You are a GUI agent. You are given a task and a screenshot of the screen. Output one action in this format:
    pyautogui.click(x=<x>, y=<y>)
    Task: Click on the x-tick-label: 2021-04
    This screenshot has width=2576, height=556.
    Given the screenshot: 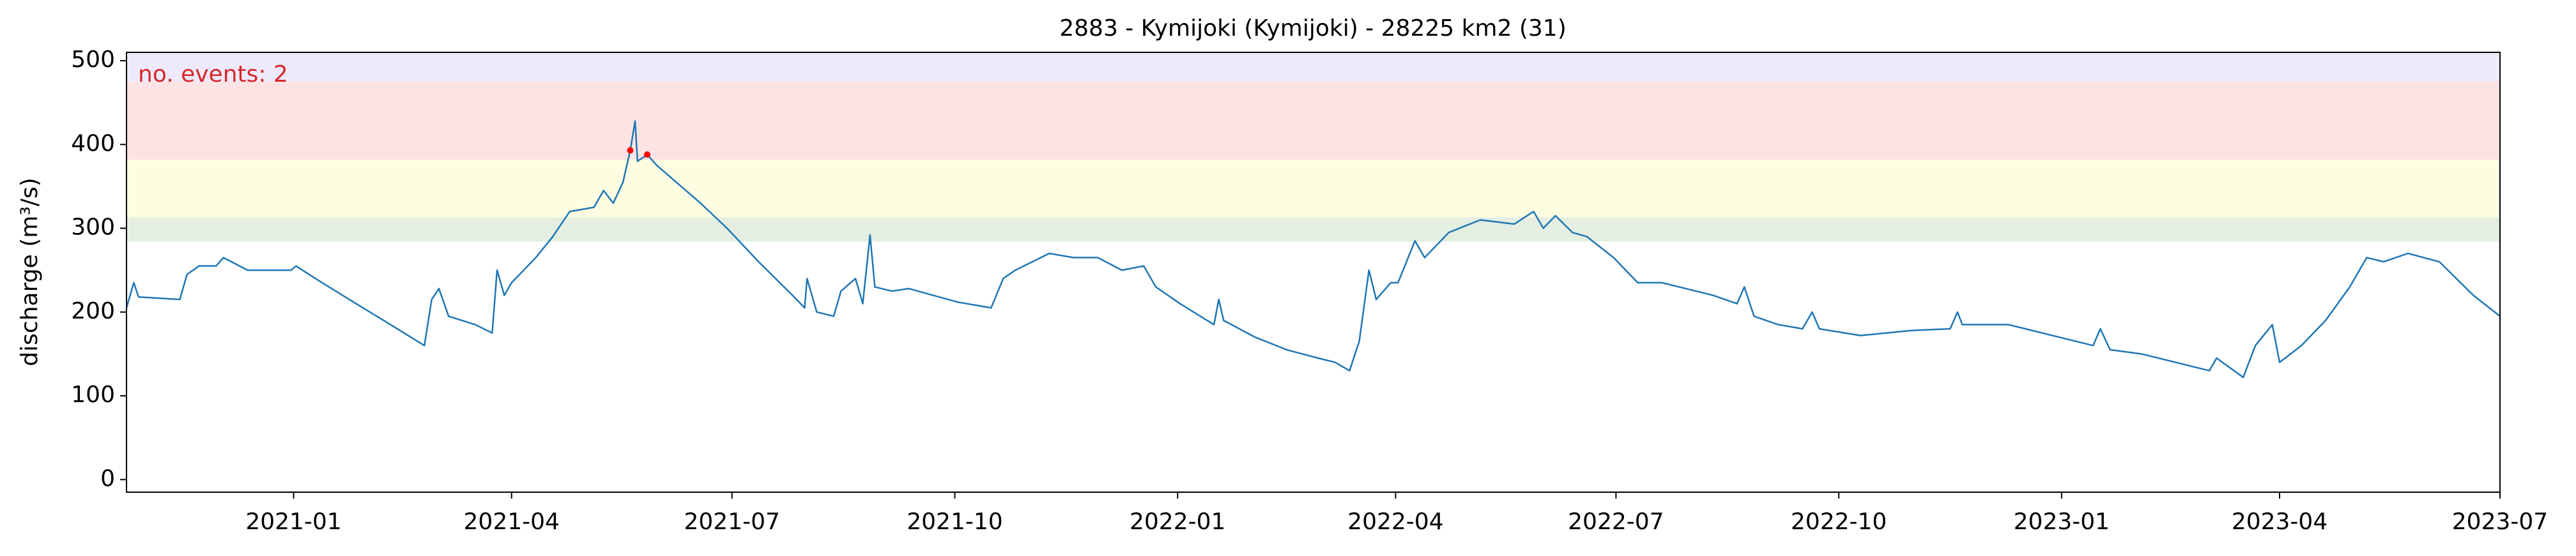 What is the action you would take?
    pyautogui.click(x=512, y=522)
    